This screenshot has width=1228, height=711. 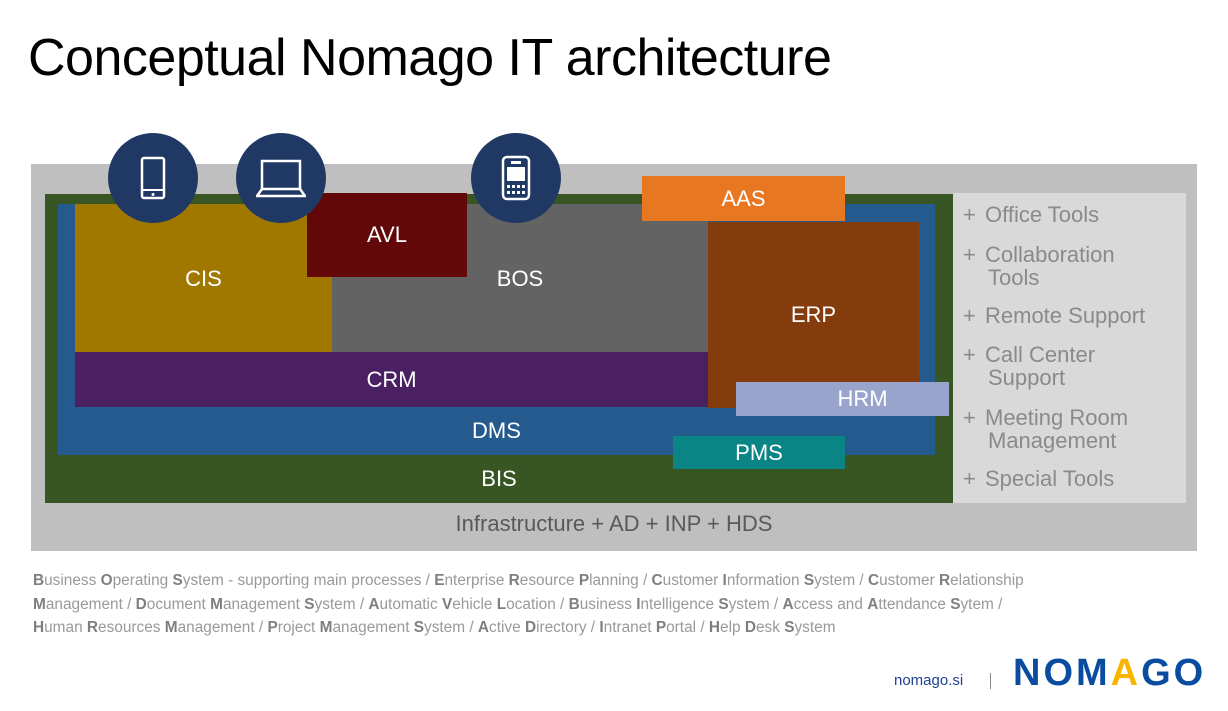 What do you see at coordinates (1040, 354) in the screenshot?
I see `tool-label: Call Center` at bounding box center [1040, 354].